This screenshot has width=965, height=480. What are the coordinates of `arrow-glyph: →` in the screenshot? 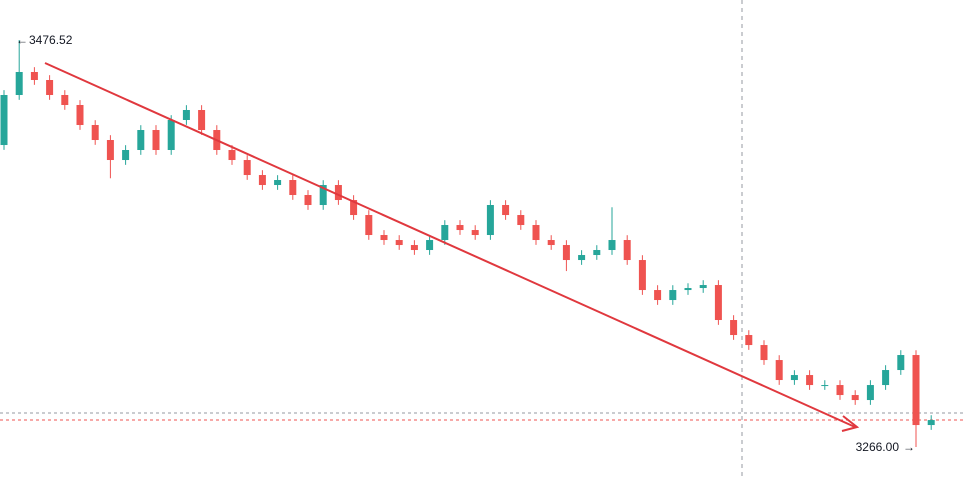 It's located at (909, 447).